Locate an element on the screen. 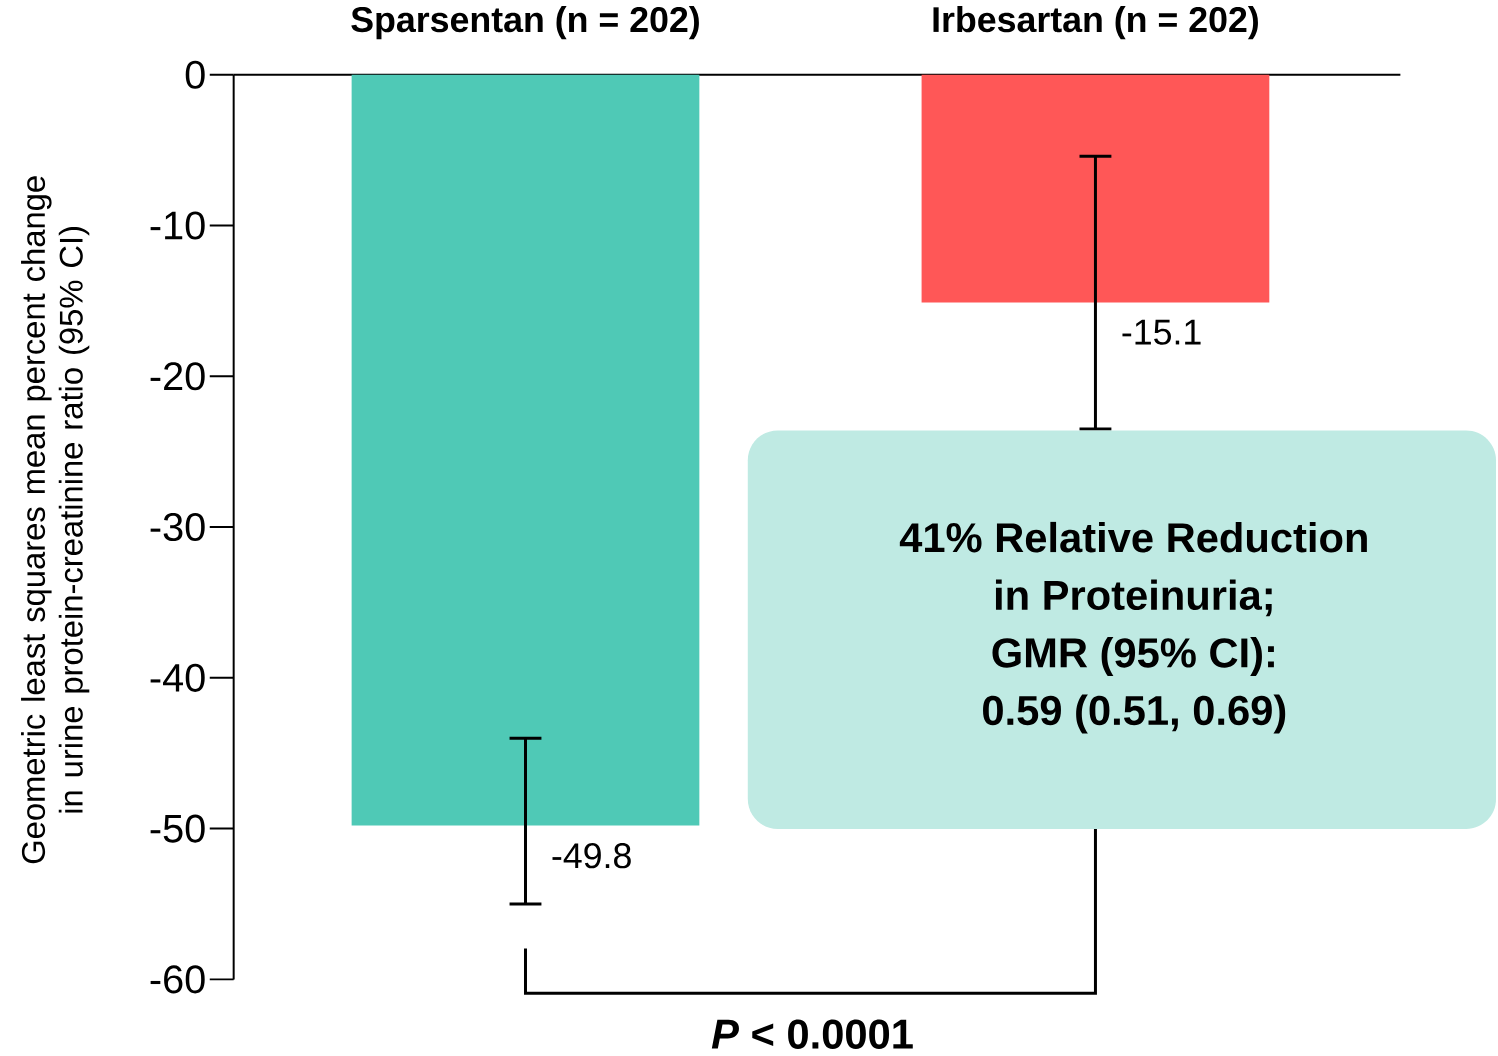  y-tick-label: -10 is located at coordinates (177, 225).